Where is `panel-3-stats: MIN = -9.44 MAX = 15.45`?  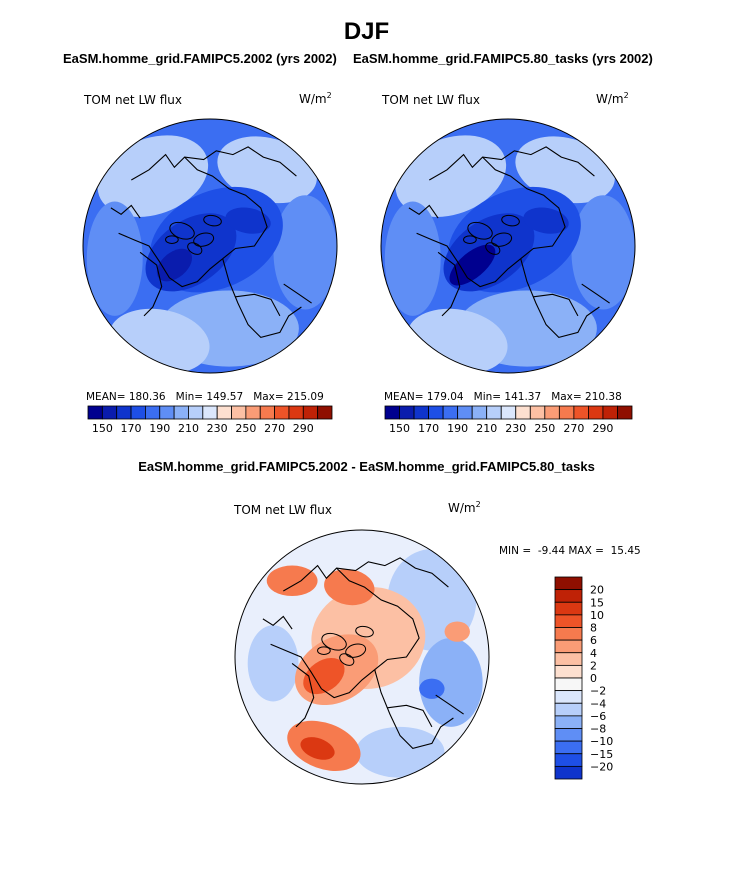
panel-3-stats: MIN = -9.44 MAX = 15.45 is located at coordinates (570, 551).